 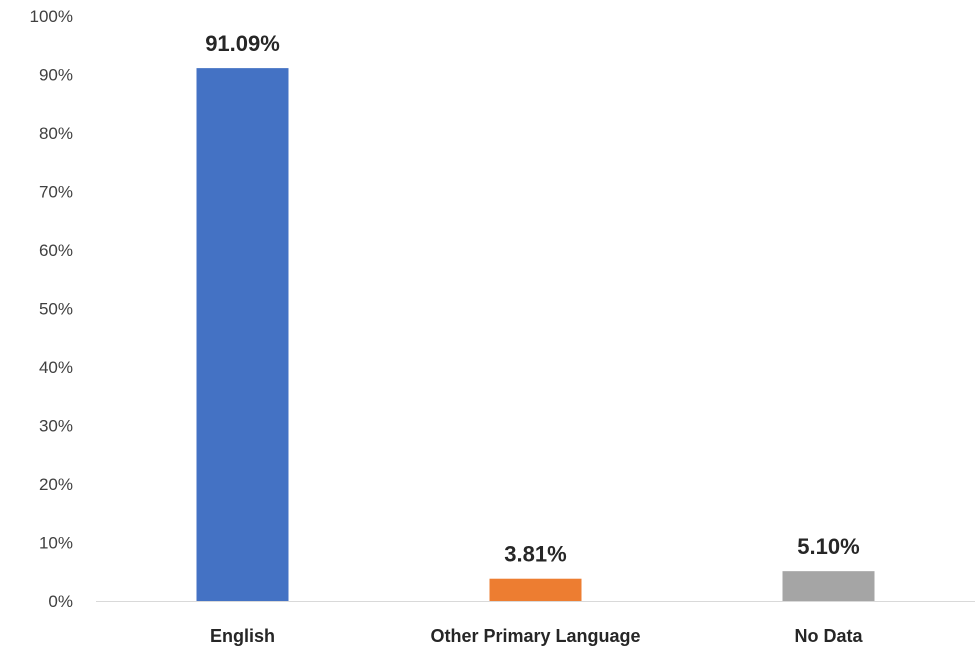 I want to click on y-tick-label: 60%, so click(x=56, y=250).